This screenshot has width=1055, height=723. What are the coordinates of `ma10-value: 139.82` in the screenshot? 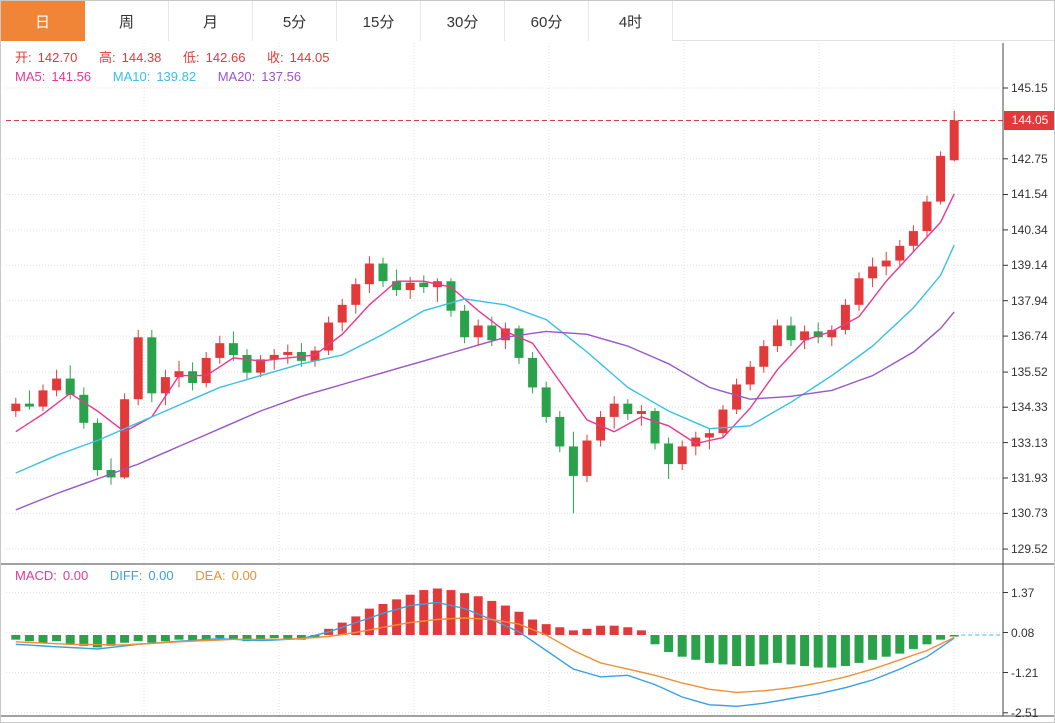 It's located at (176, 76).